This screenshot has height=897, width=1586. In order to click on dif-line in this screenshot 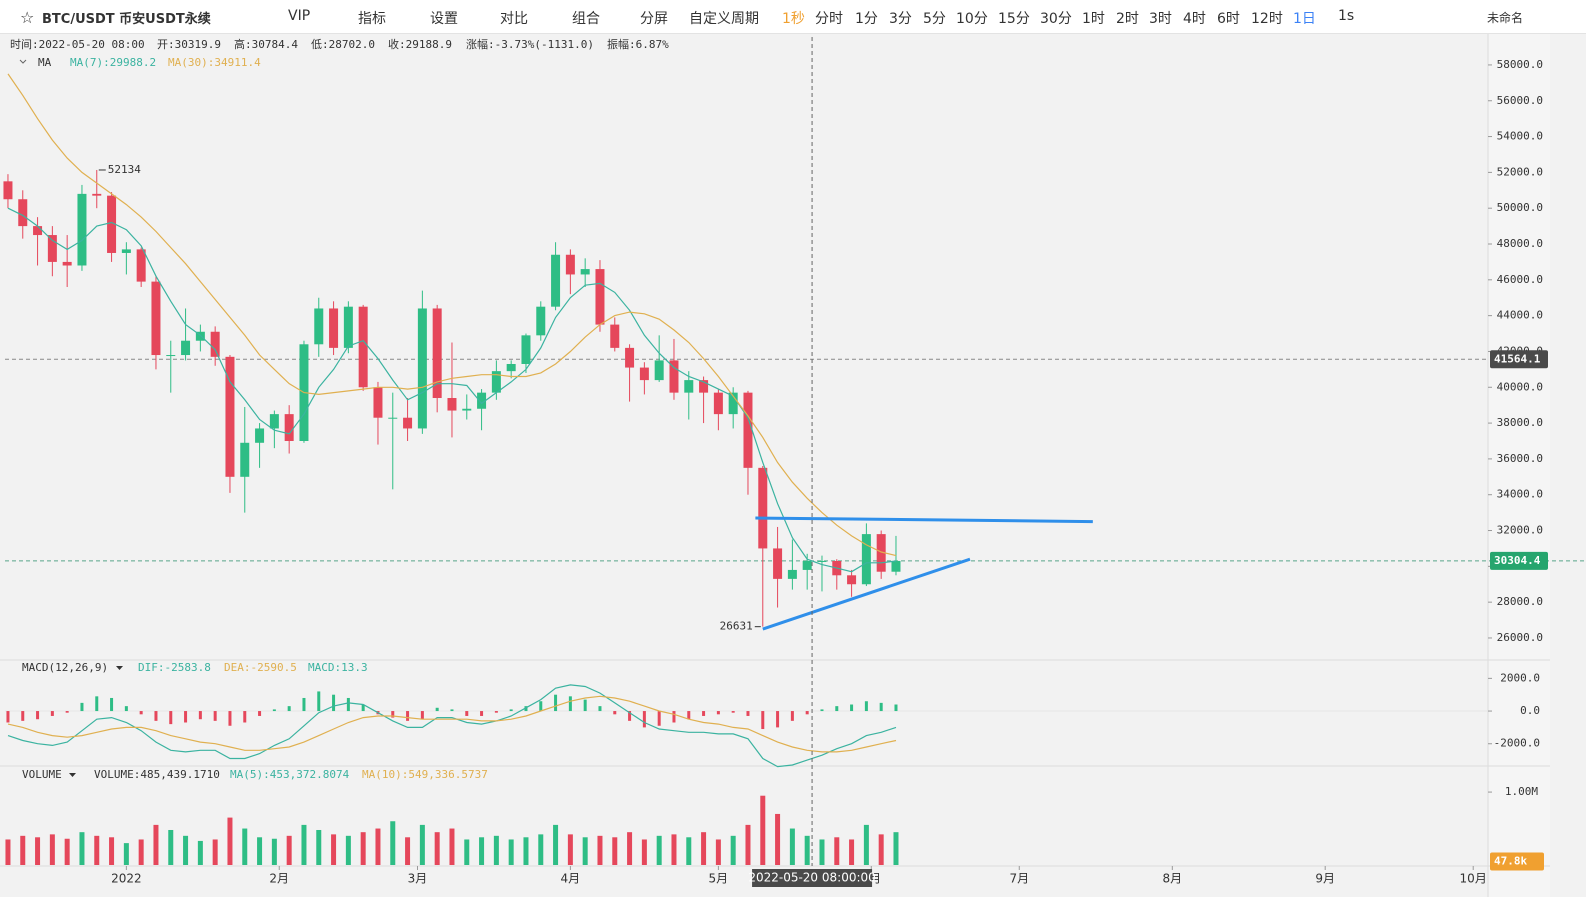, I will do `click(452, 726)`.